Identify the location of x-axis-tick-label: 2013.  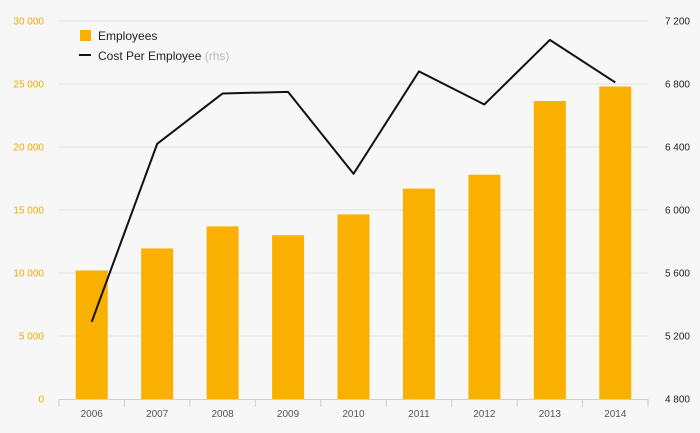
(550, 414).